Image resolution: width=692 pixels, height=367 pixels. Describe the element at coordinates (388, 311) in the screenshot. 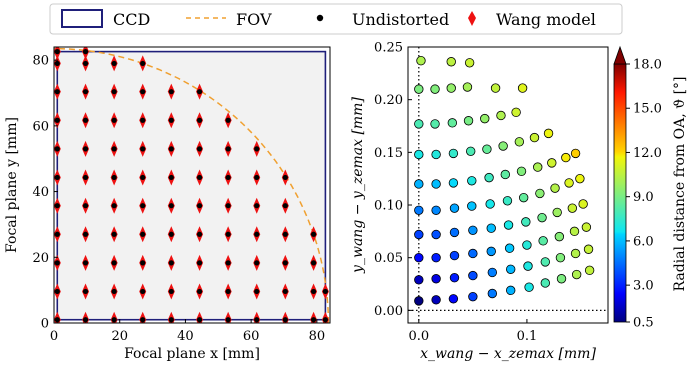

I see `right-ytick-label: 0.00` at that location.